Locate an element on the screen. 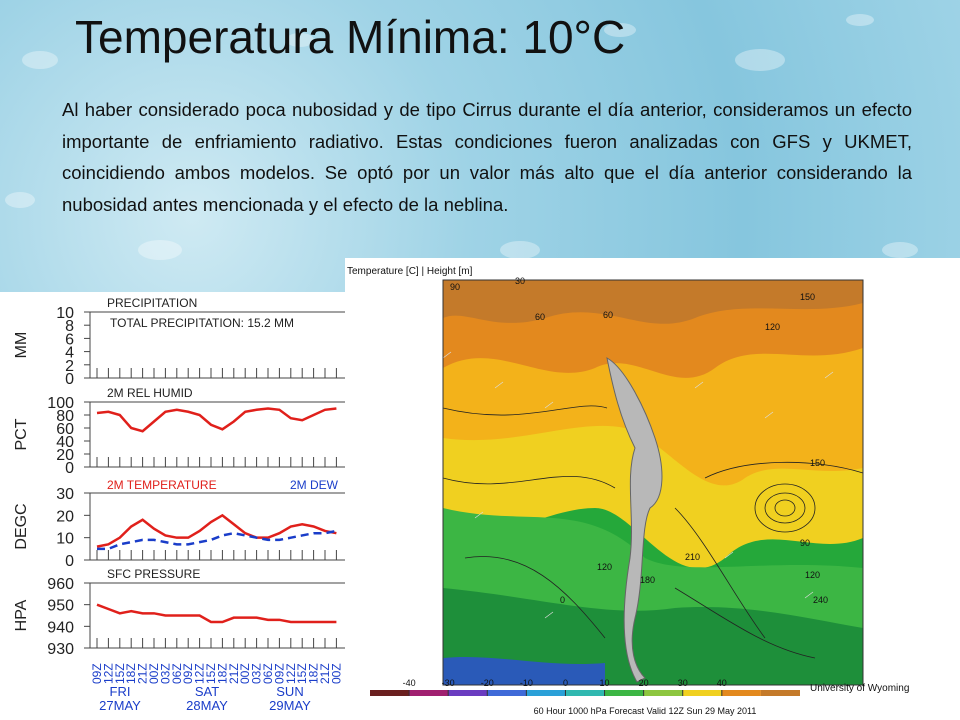  unit-label: HPA is located at coordinates (21, 615).